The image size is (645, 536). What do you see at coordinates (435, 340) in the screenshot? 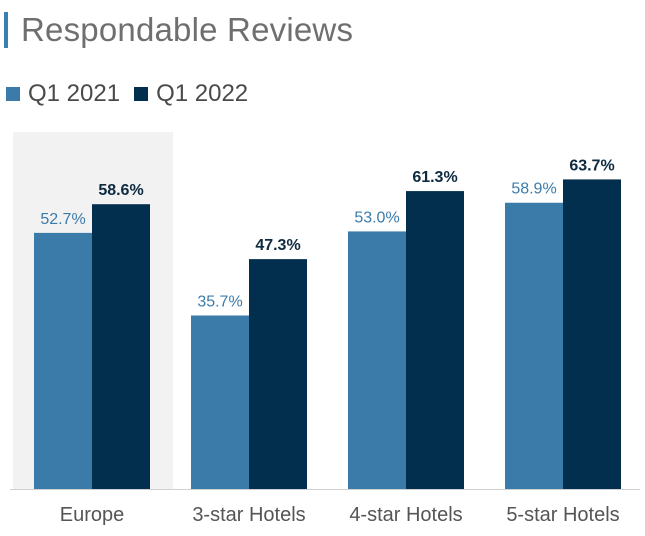
I see `bar-q1-2022-4-star-hotels` at bounding box center [435, 340].